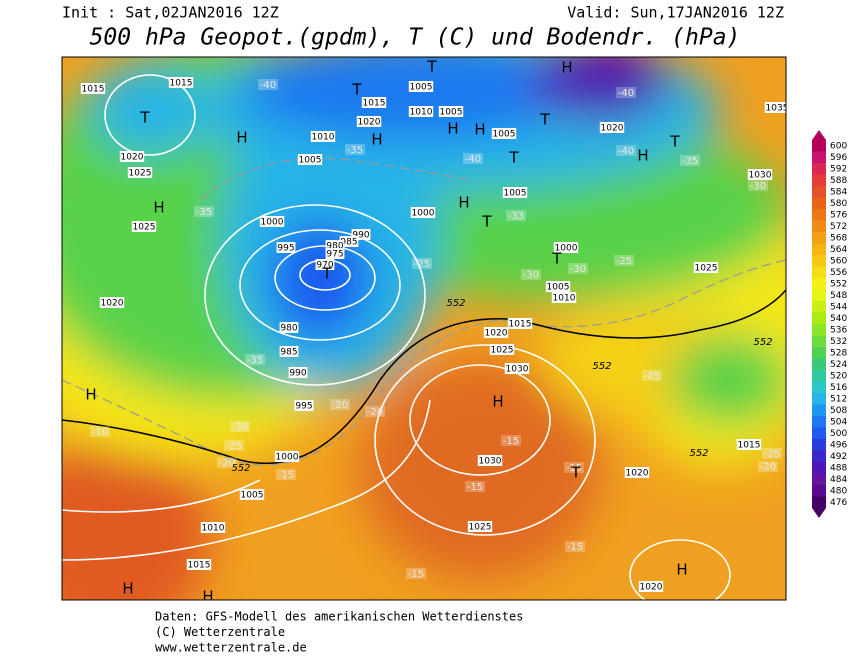 The height and width of the screenshot is (661, 850). I want to click on legend-label: 536, so click(838, 330).